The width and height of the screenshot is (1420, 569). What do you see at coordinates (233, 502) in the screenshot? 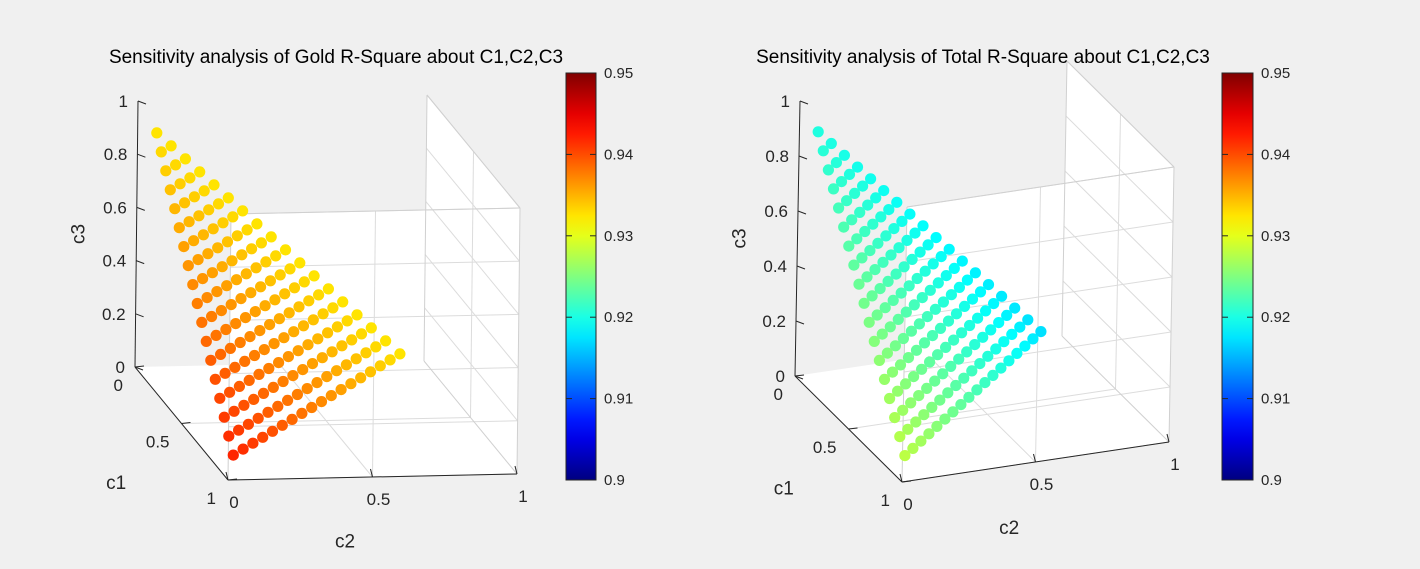
I see `c2-tick-label: 0` at bounding box center [233, 502].